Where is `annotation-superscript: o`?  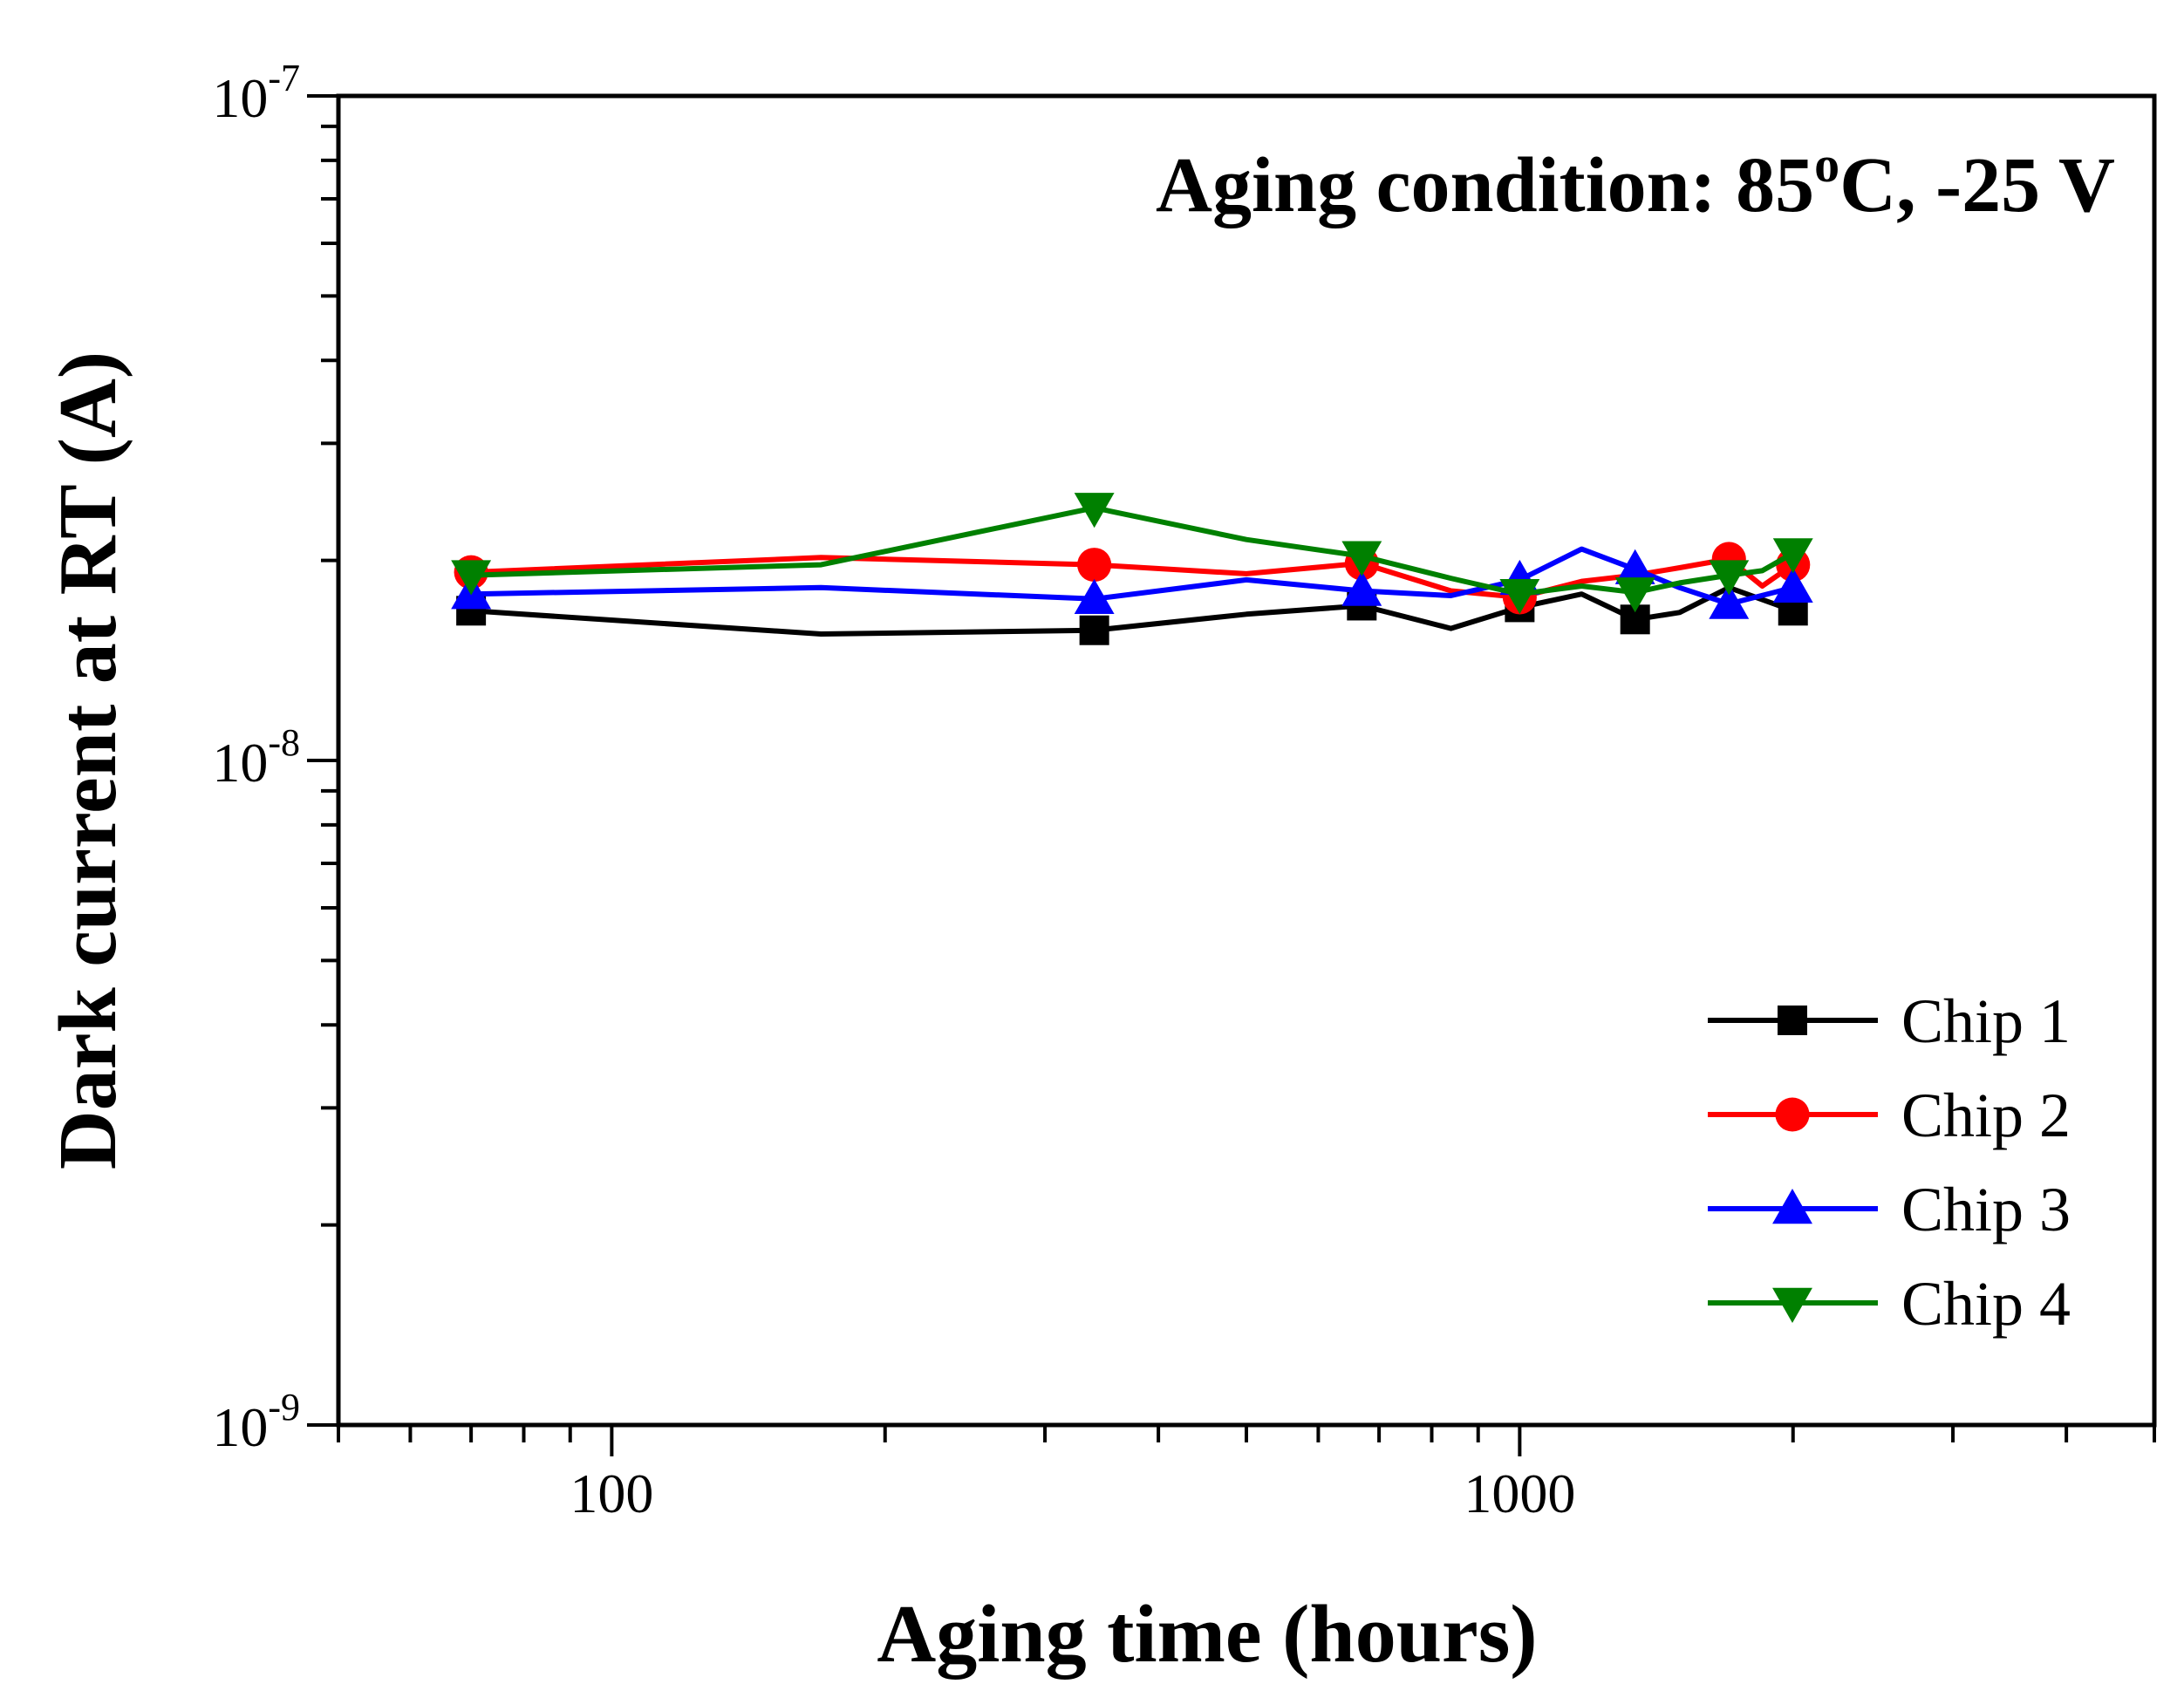 annotation-superscript: o is located at coordinates (1826, 165).